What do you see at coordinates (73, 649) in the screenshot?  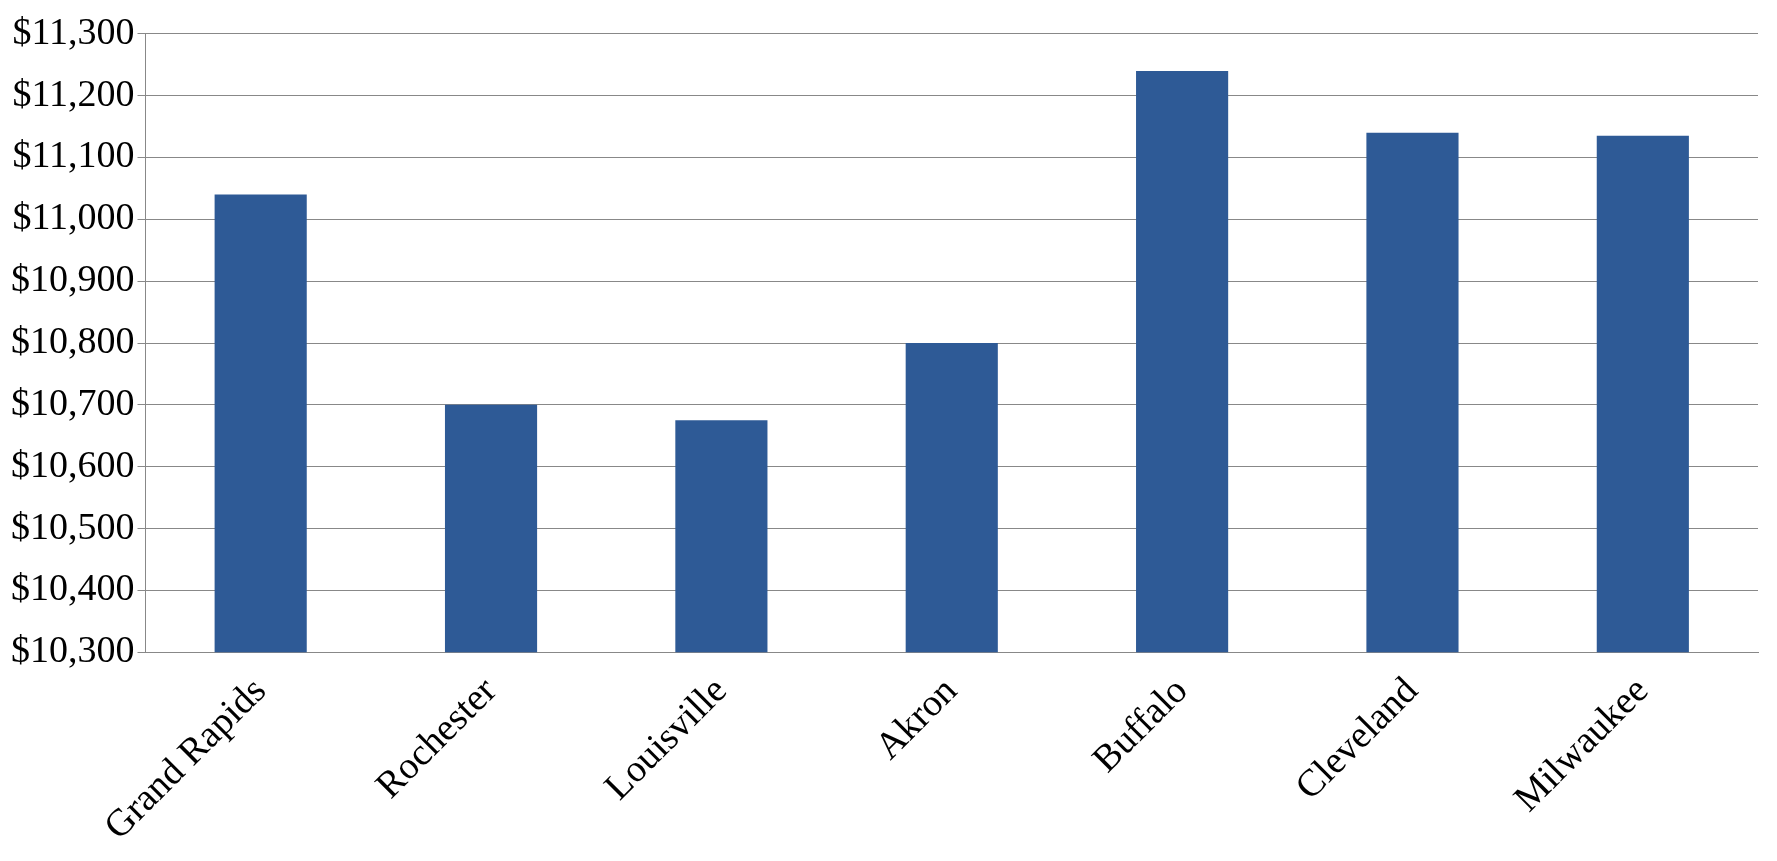 I see `y-tick-label: $10,300` at bounding box center [73, 649].